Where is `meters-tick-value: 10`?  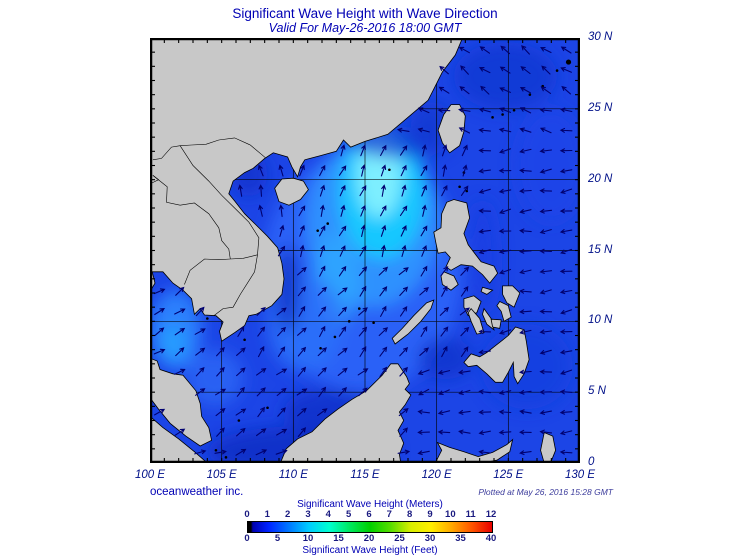 meters-tick-value: 10 is located at coordinates (450, 514).